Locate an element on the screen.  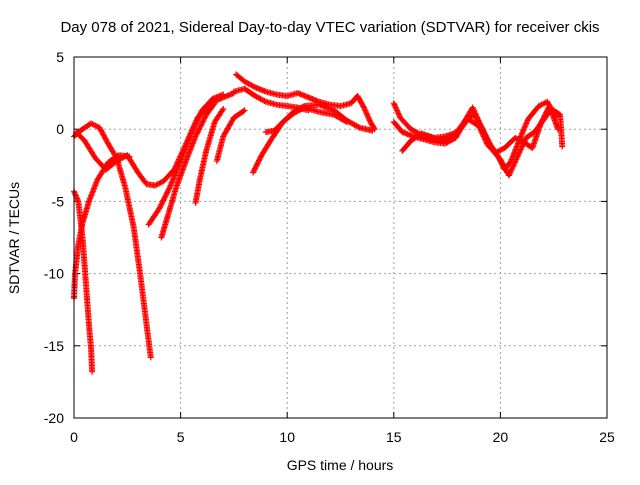
x-tick-label: 15 is located at coordinates (394, 437).